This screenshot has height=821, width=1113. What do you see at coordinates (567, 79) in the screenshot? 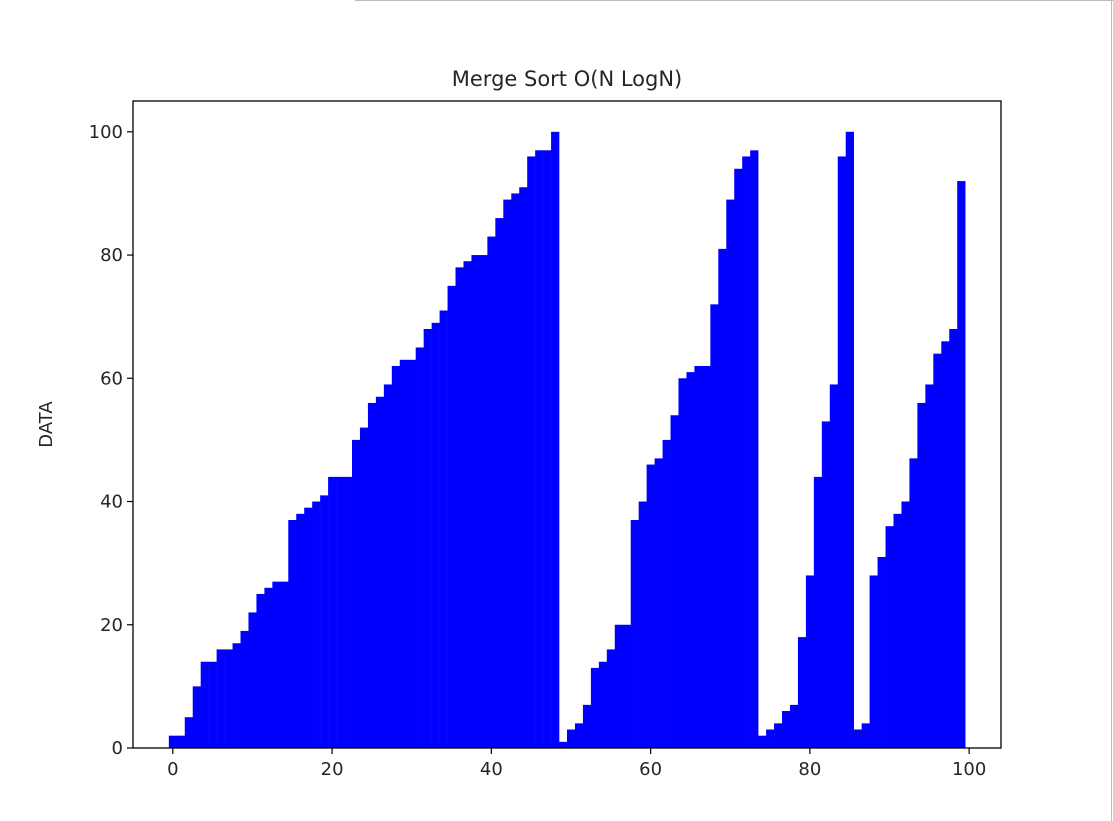
I see `chart-title: Merge Sort O(N LogN)` at bounding box center [567, 79].